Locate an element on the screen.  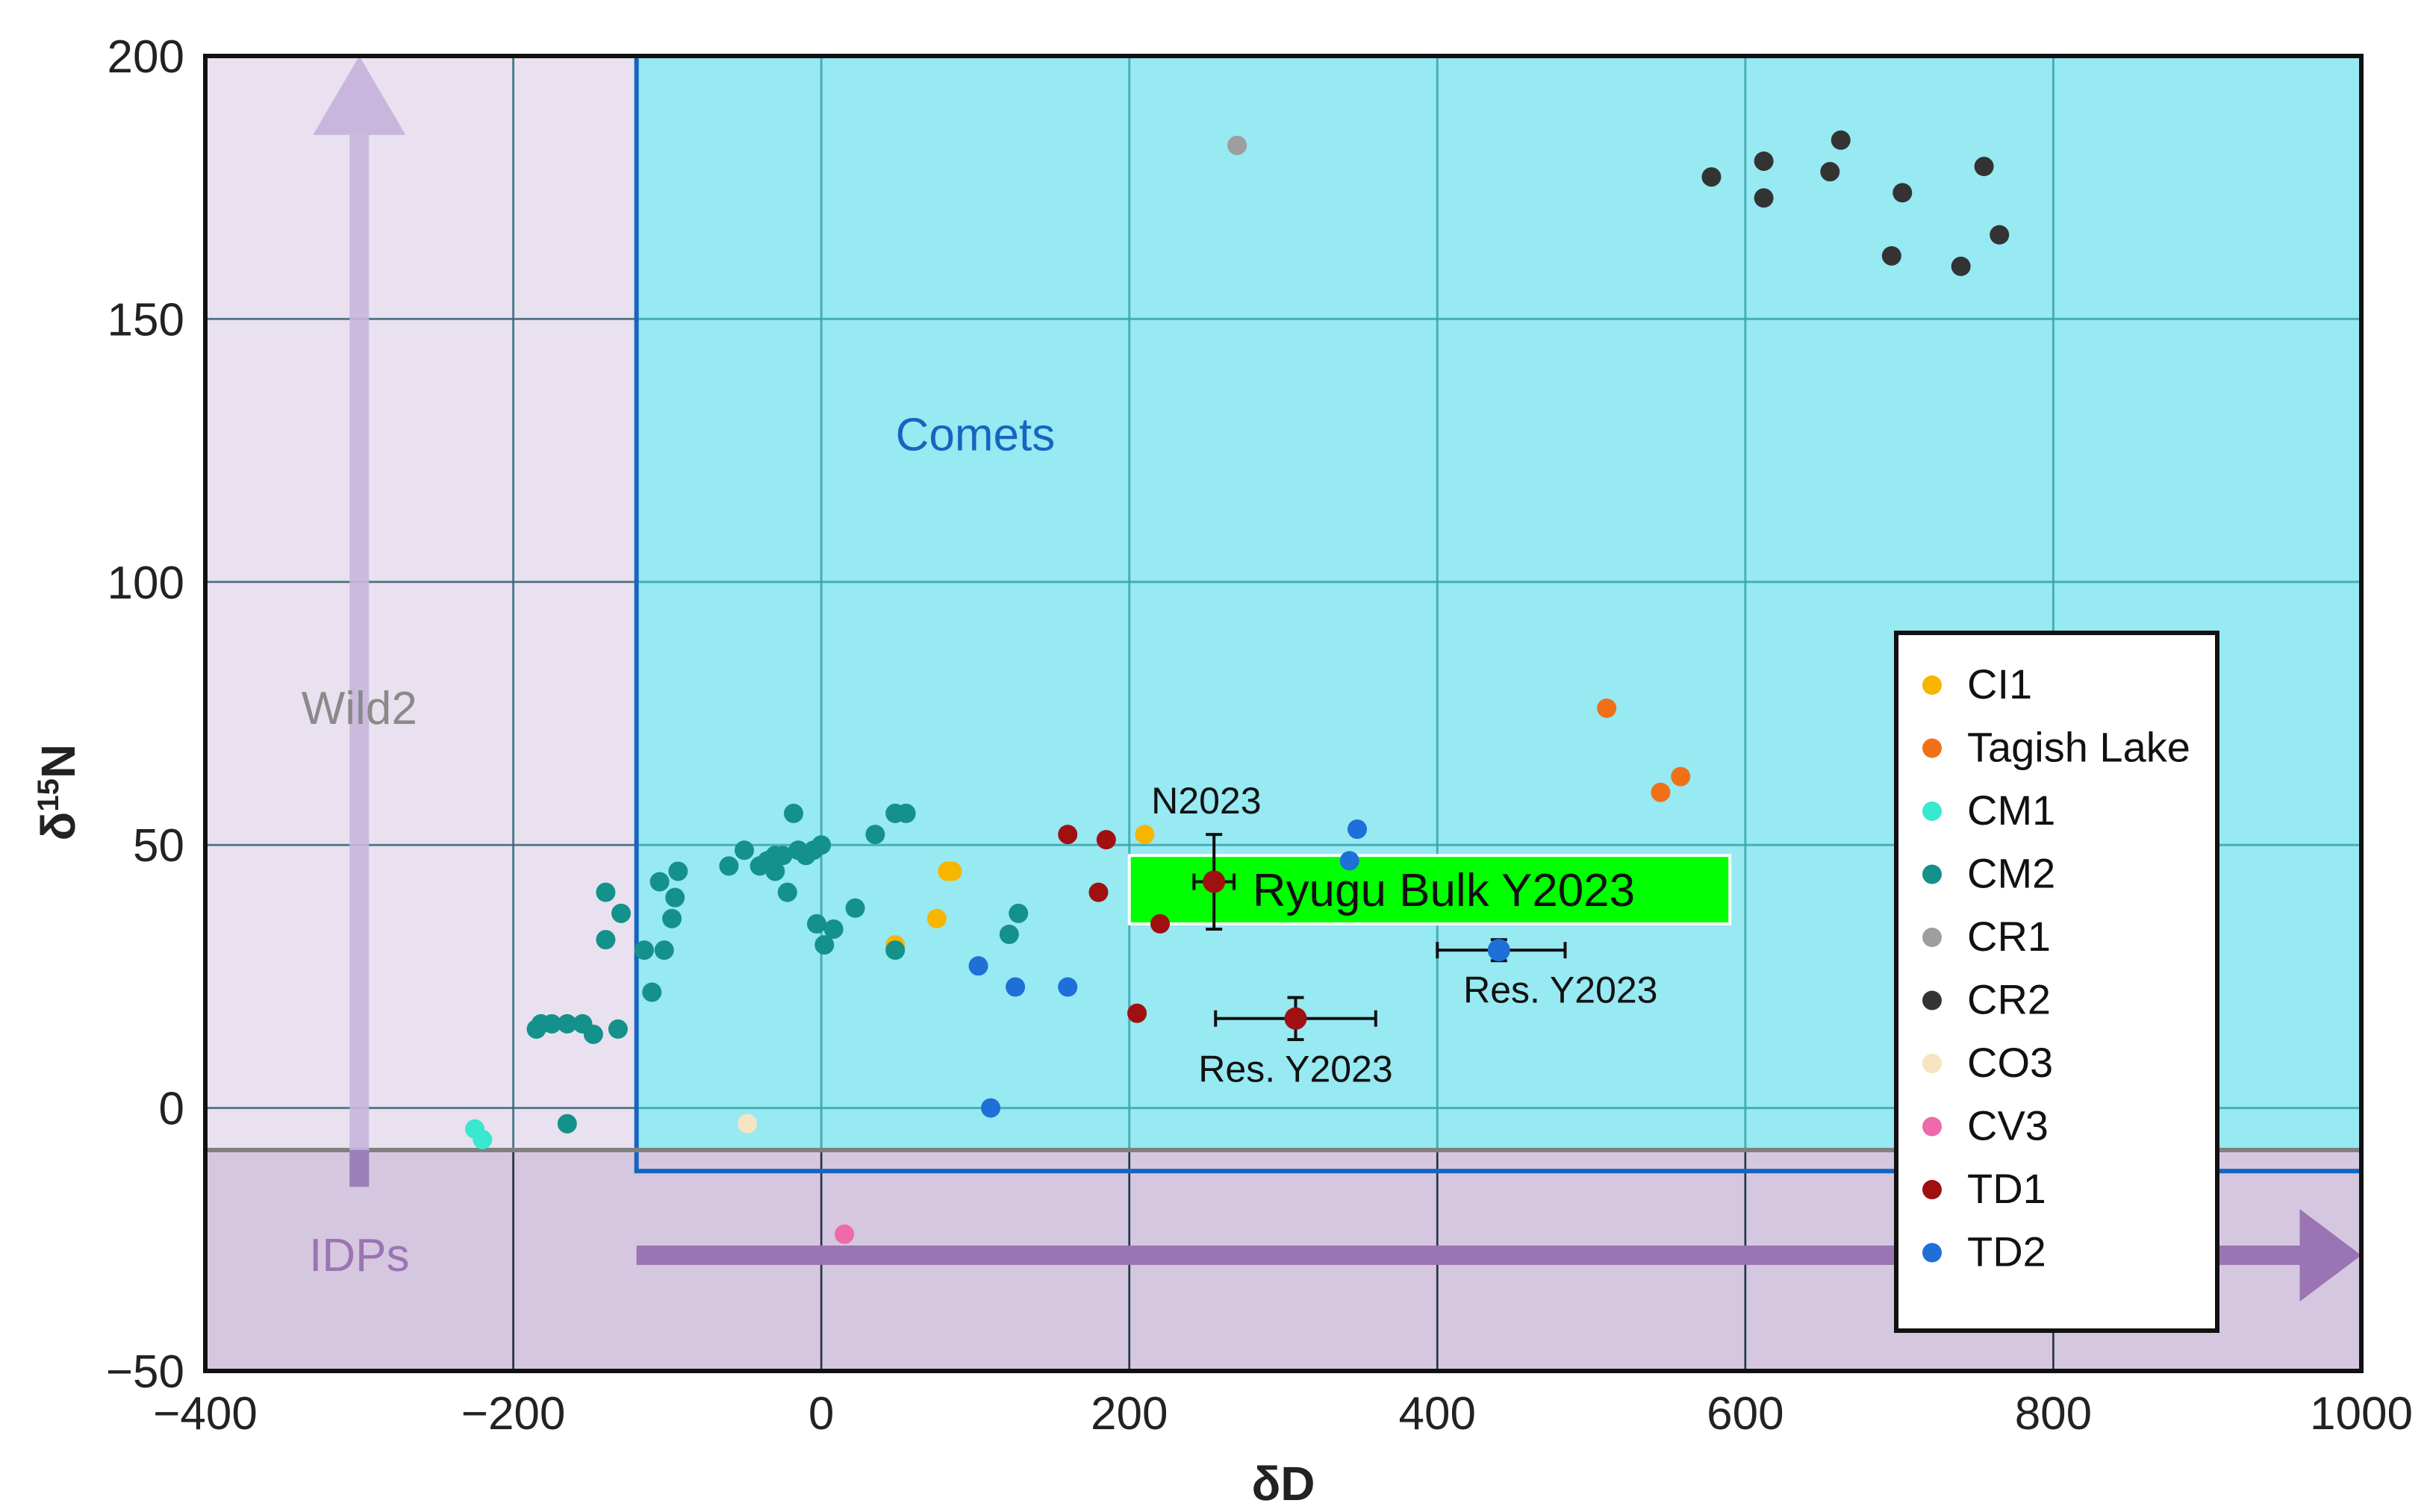
legend-label: CO3 is located at coordinates (2010, 1062).